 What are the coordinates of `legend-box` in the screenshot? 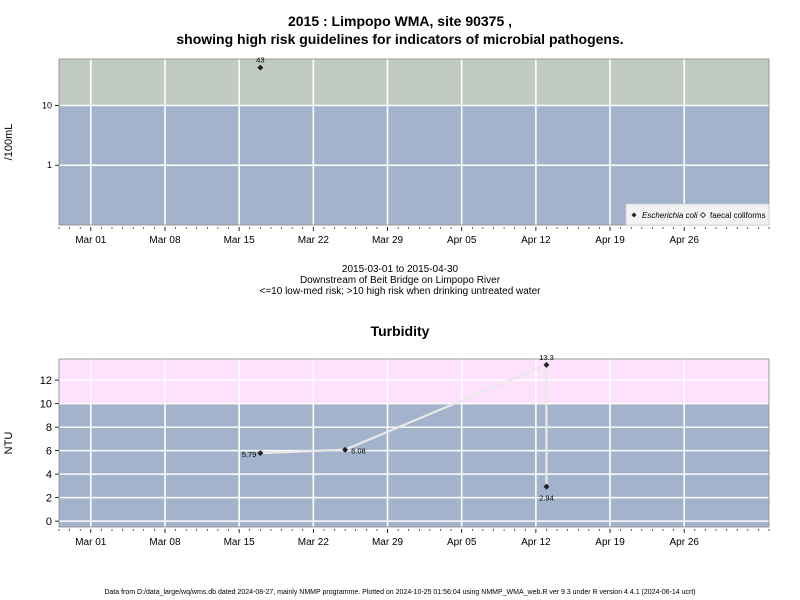 It's located at (697, 214).